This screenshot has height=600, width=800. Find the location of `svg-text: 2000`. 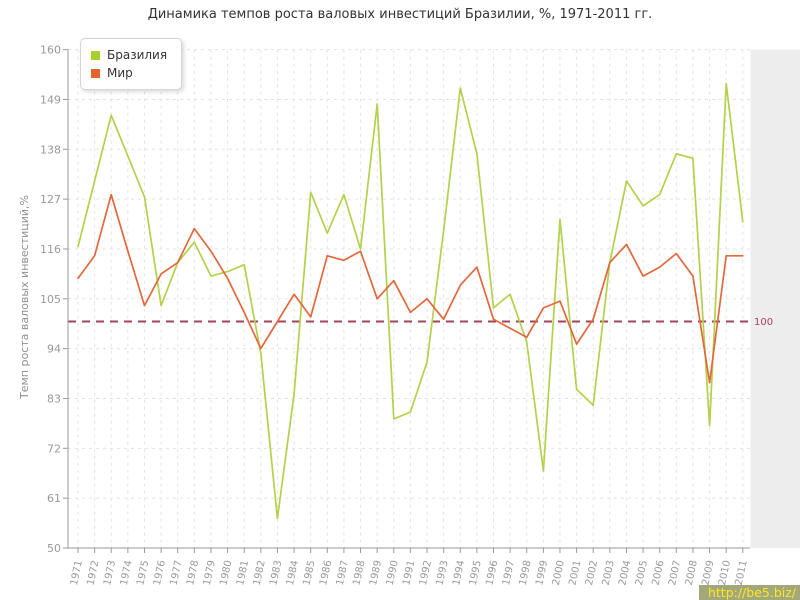

svg-text: 2000 is located at coordinates (559, 572).